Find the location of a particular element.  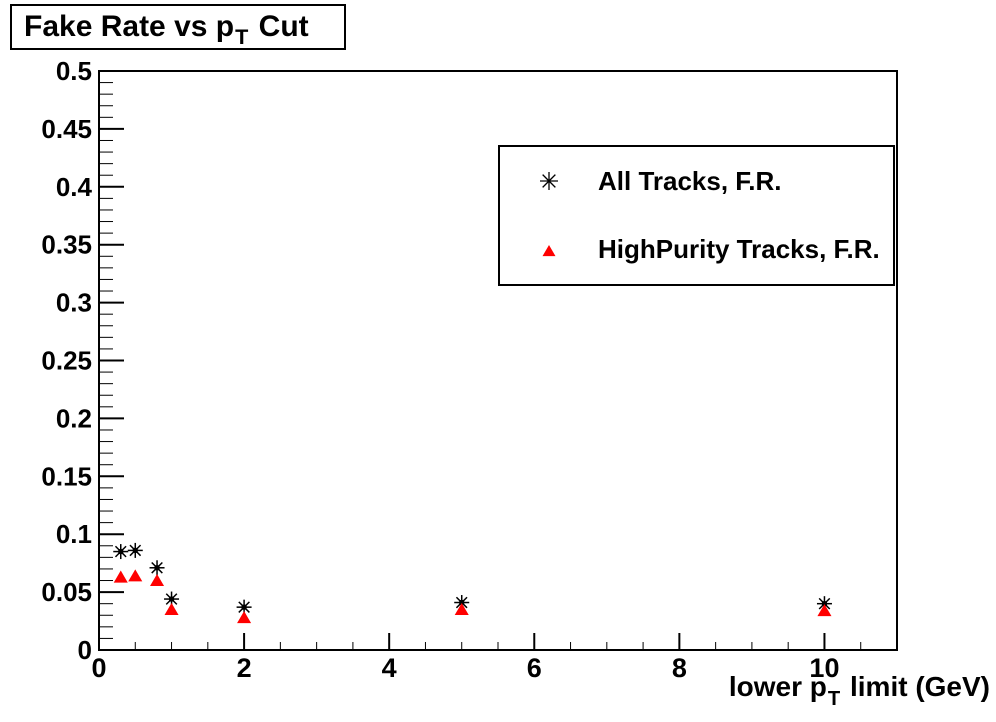

x-tick-label: 10 is located at coordinates (824, 668).